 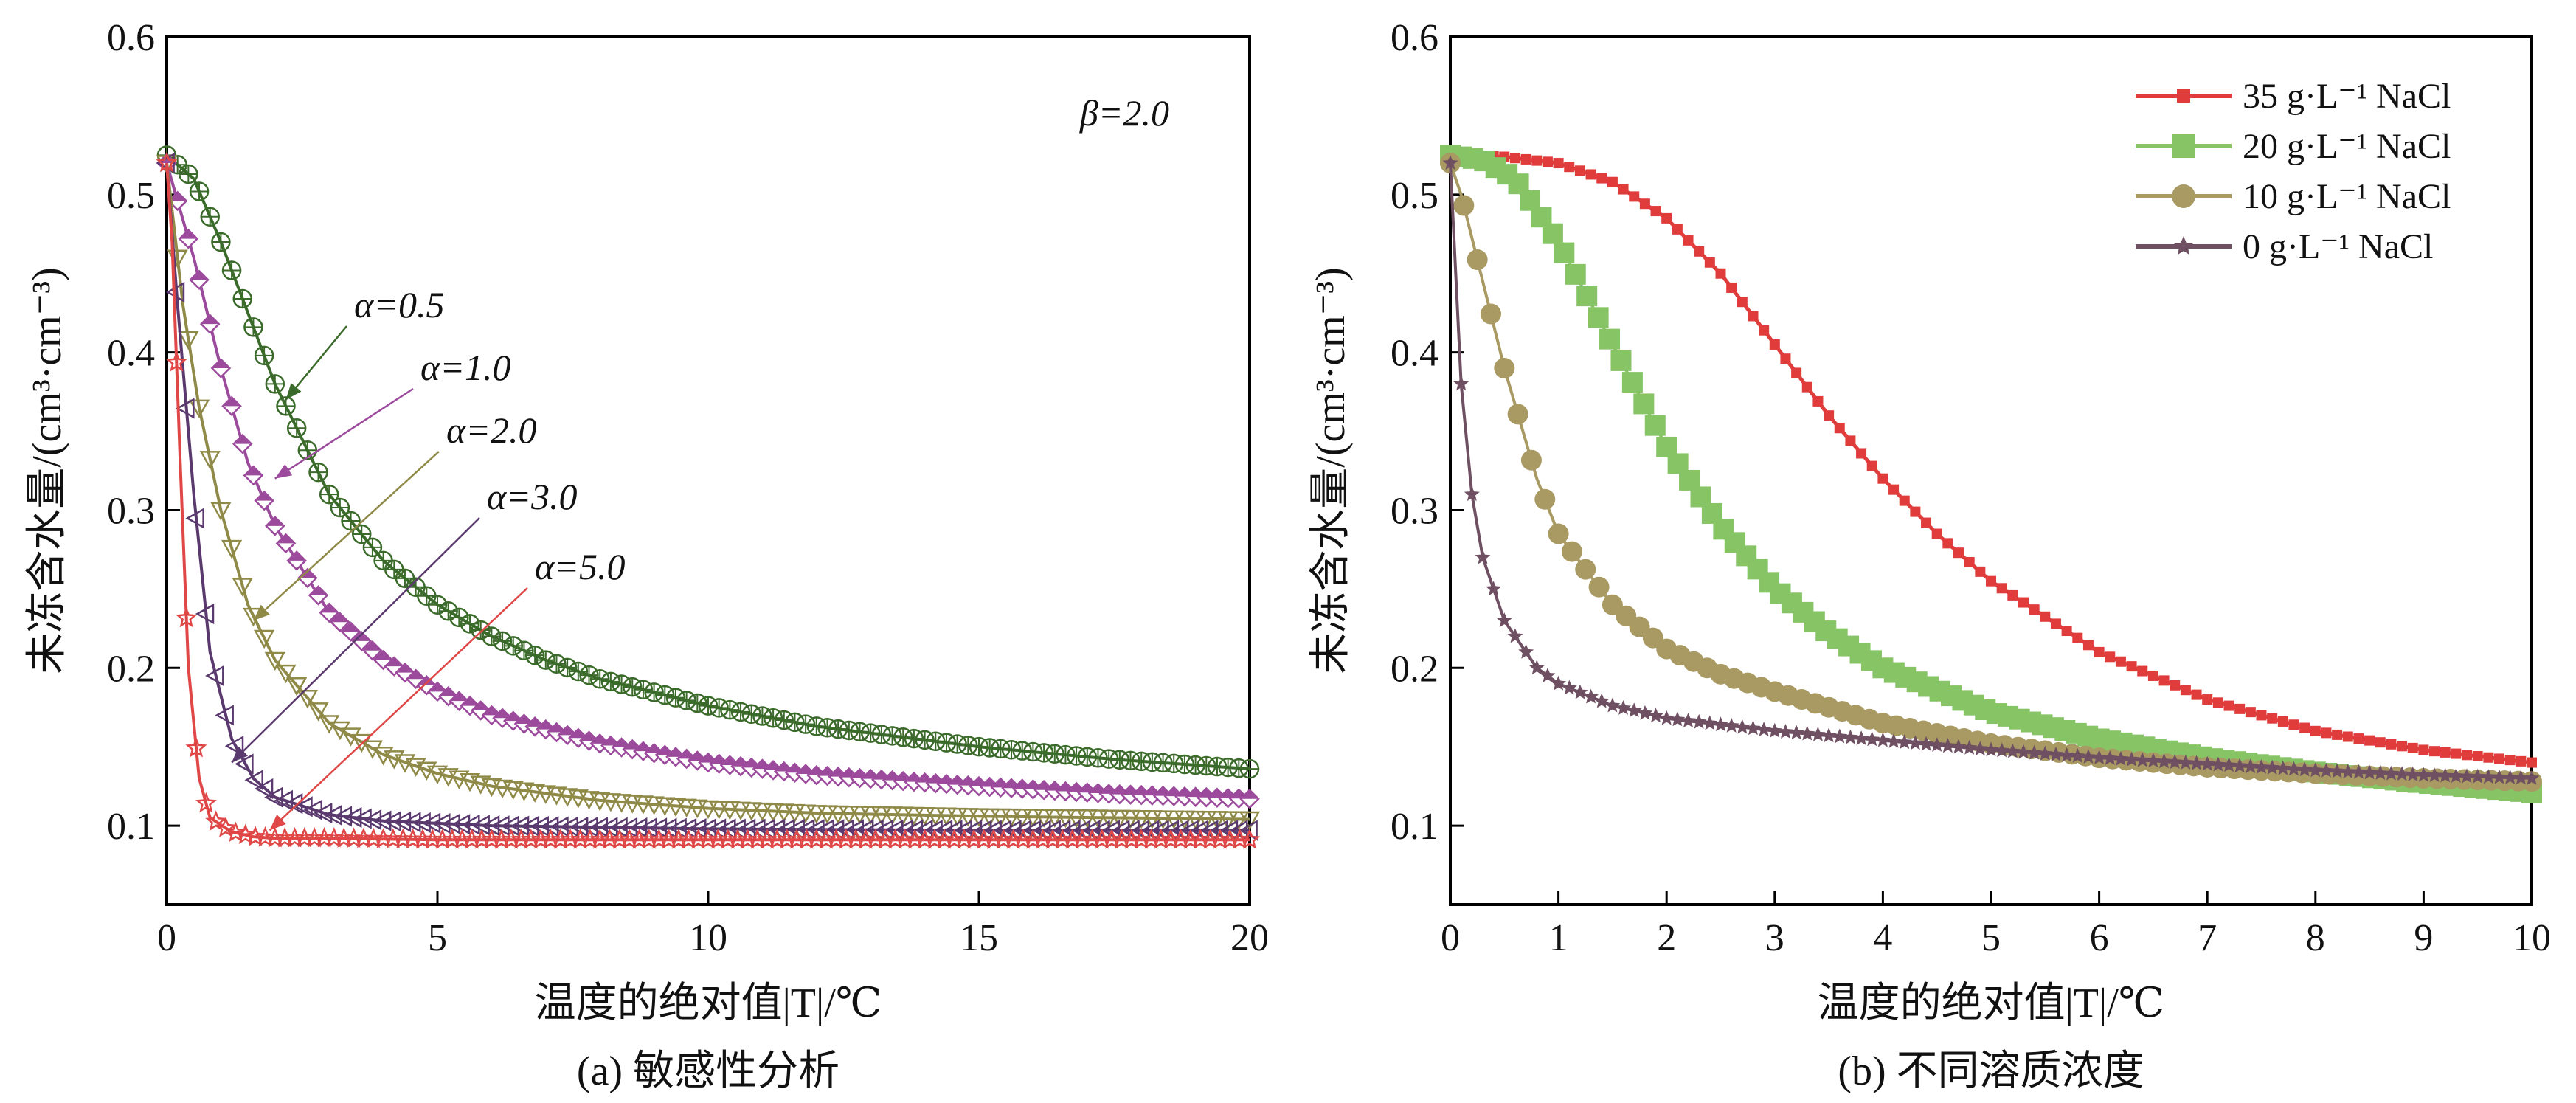 I want to click on legend-item: 0 g·L⁻¹ NaCl, so click(x=2285, y=246).